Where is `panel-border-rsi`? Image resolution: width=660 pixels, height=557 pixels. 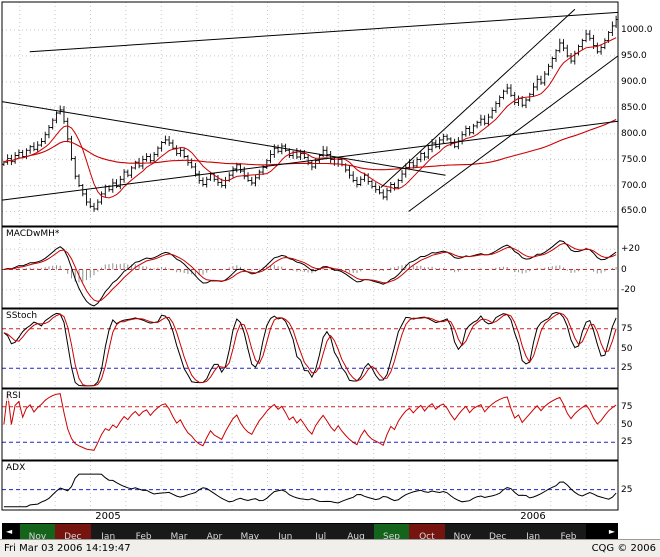 panel-border-rsi is located at coordinates (310, 424).